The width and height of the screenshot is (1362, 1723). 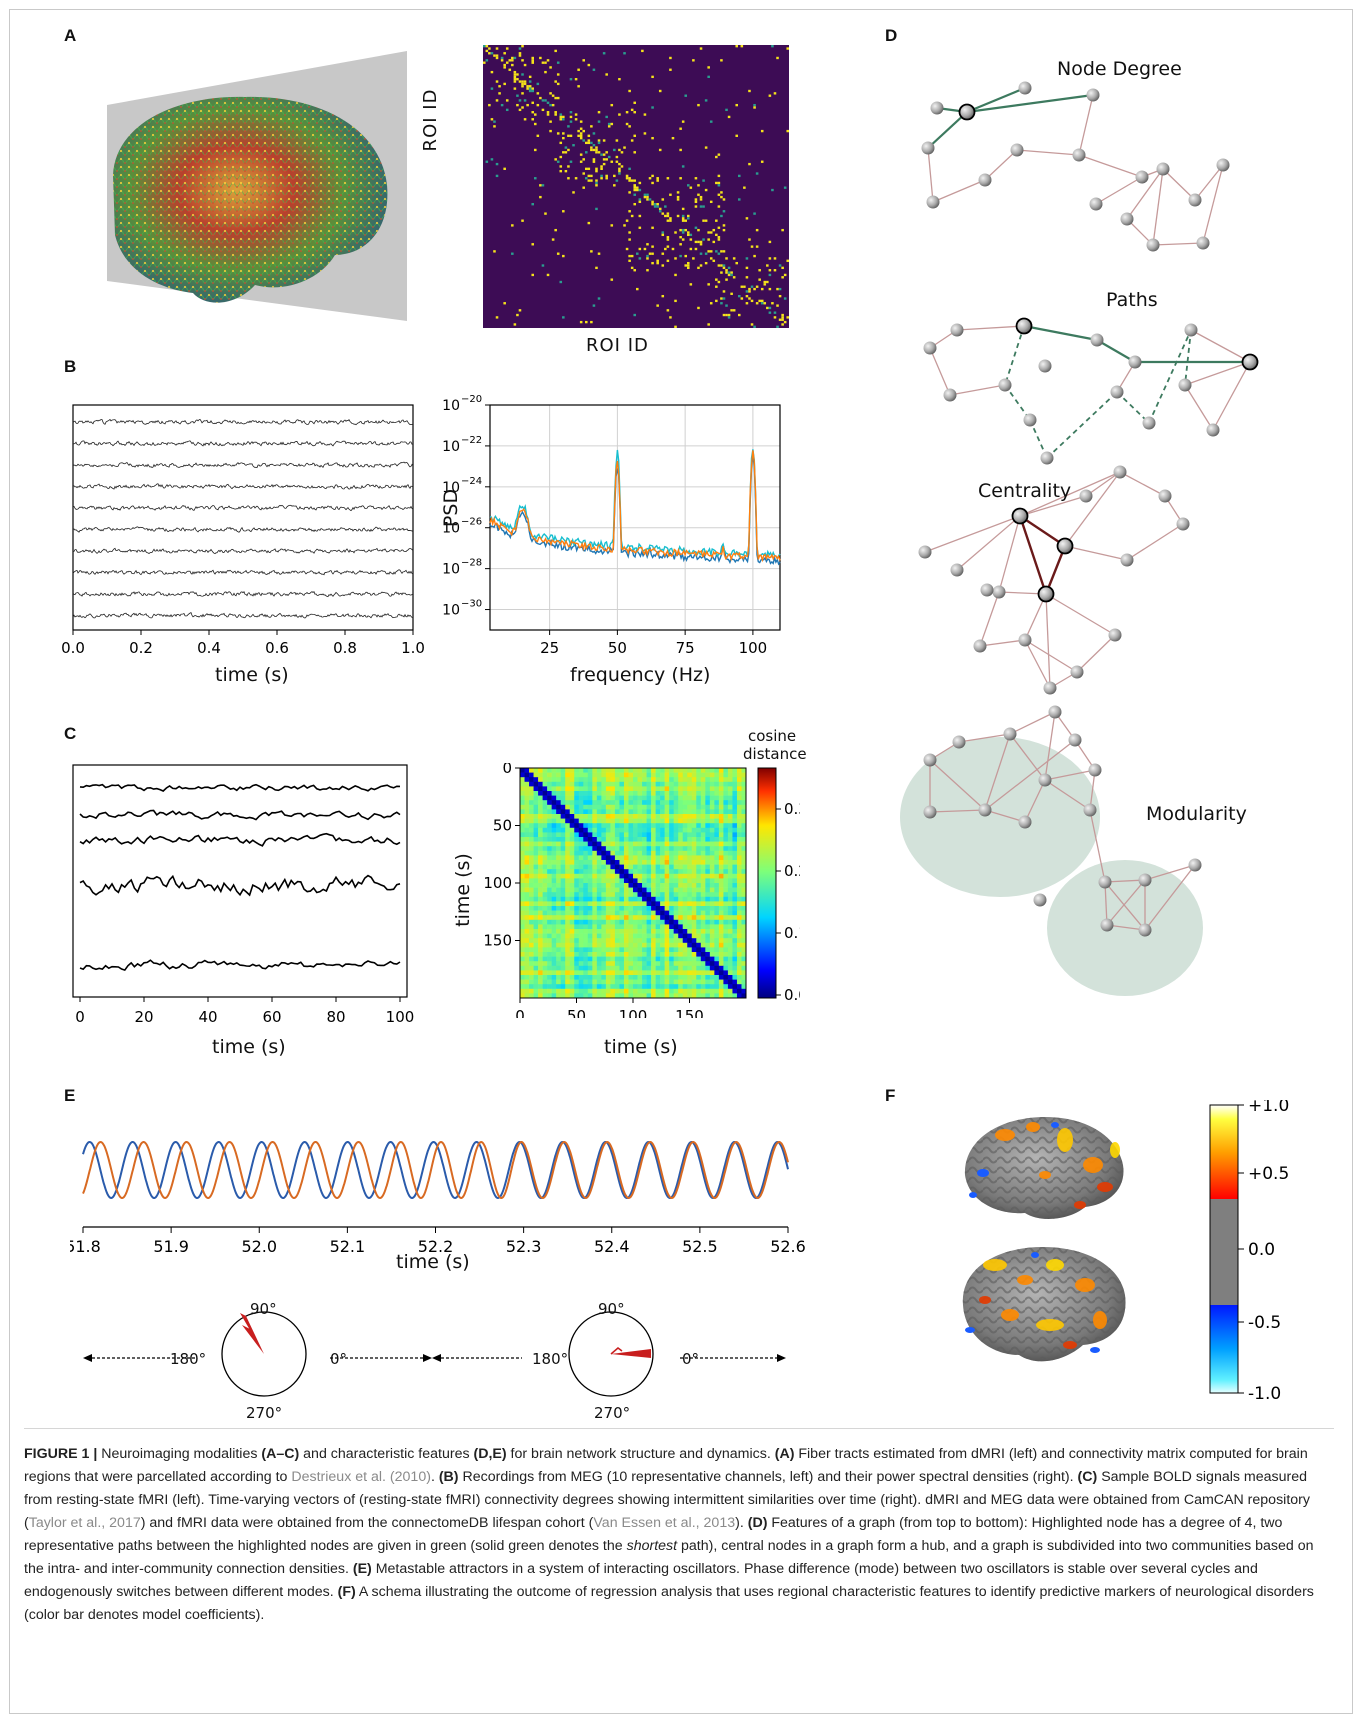 I want to click on oscillator-plot: 51.8 51.9 52.0 52.1 52.2 52.3 52.4 52.5 52.6, so click(x=438, y=1268).